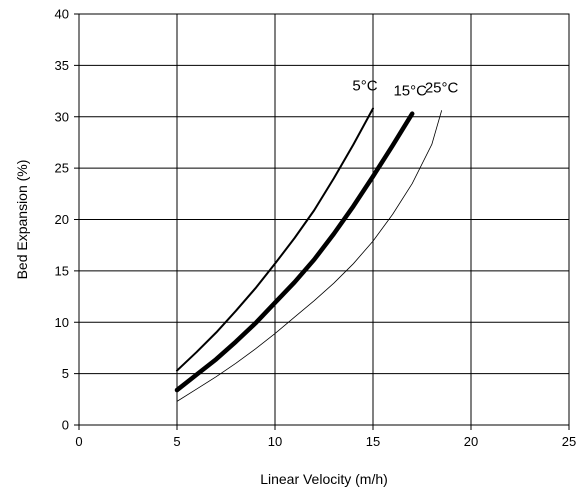 Image resolution: width=583 pixels, height=497 pixels. What do you see at coordinates (62, 14) in the screenshot?
I see `y-tick-label: 40` at bounding box center [62, 14].